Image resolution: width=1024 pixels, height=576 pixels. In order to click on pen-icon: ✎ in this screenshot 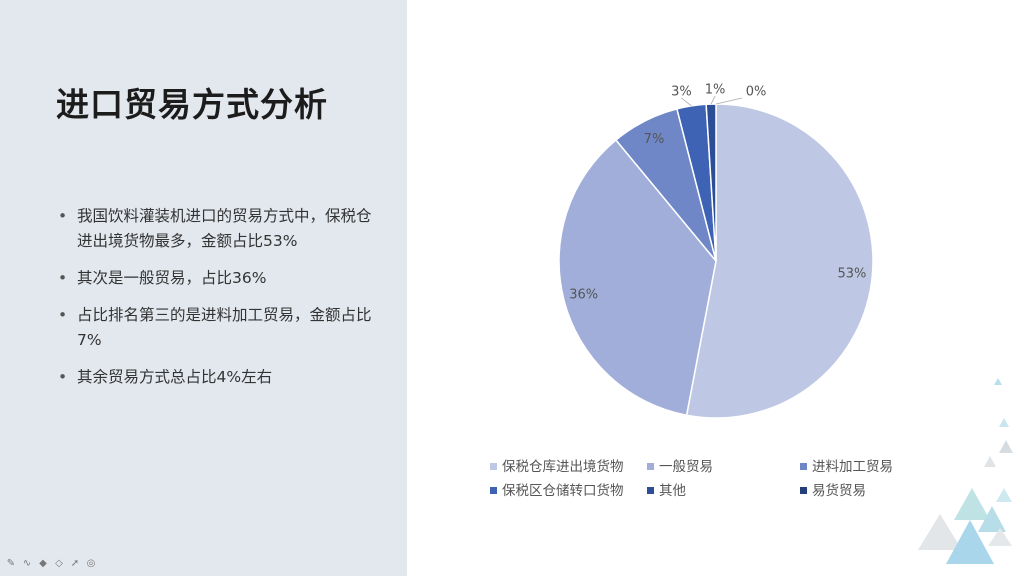, I will do `click(11, 563)`.